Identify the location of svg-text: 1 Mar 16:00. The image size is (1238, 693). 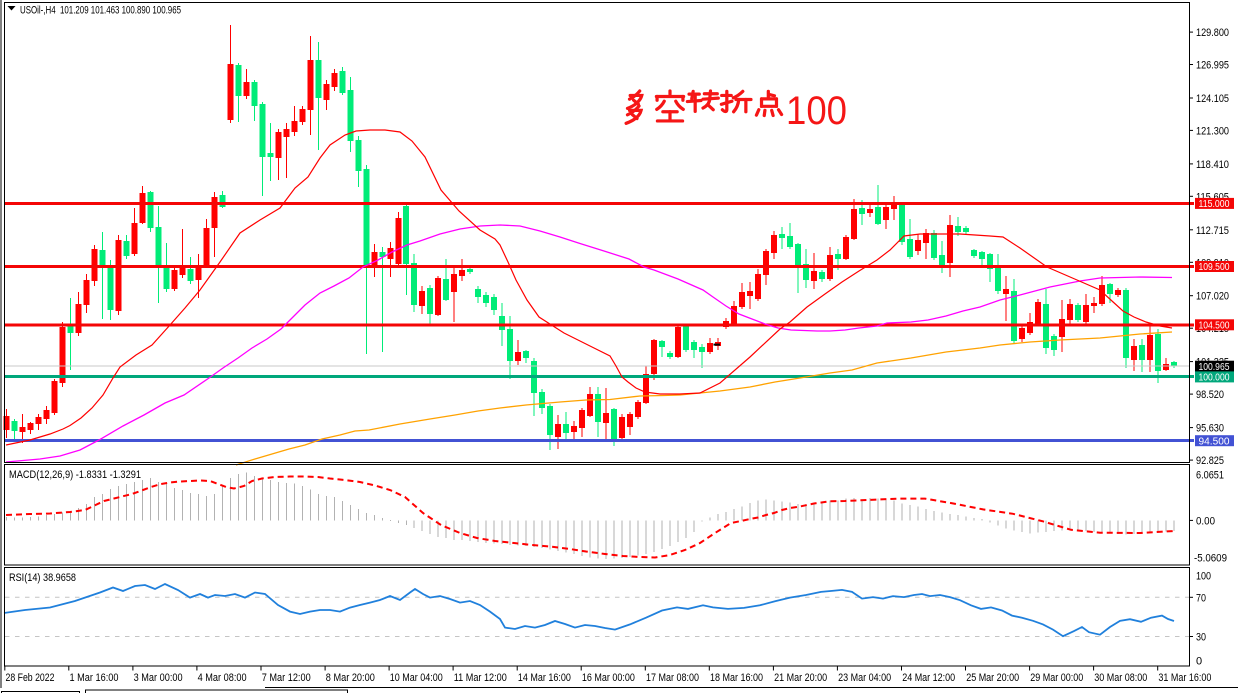
(94, 678).